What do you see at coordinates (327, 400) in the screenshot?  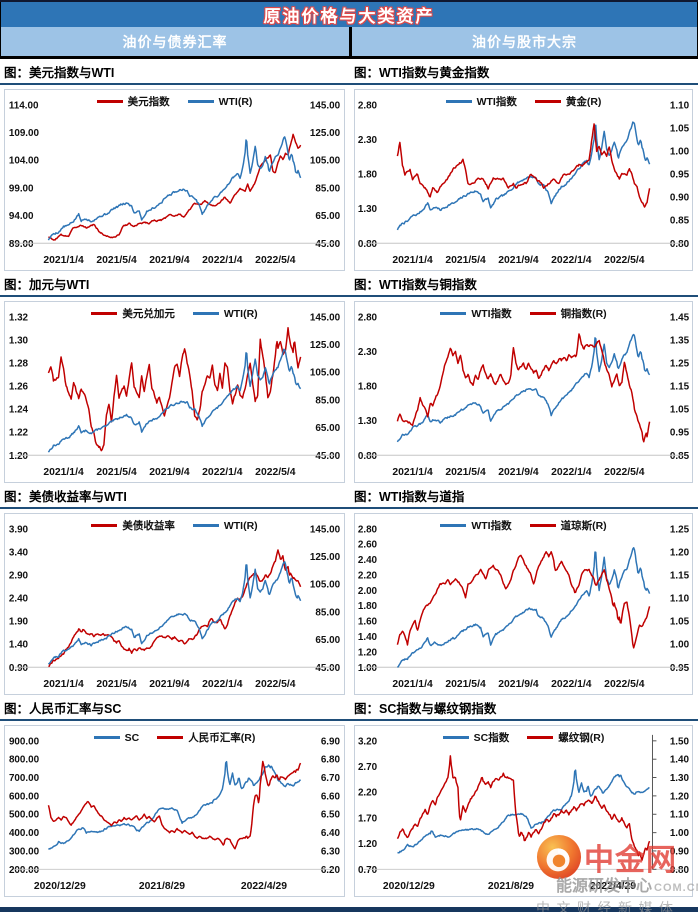 I see `svg-text: 85.00` at bounding box center [327, 400].